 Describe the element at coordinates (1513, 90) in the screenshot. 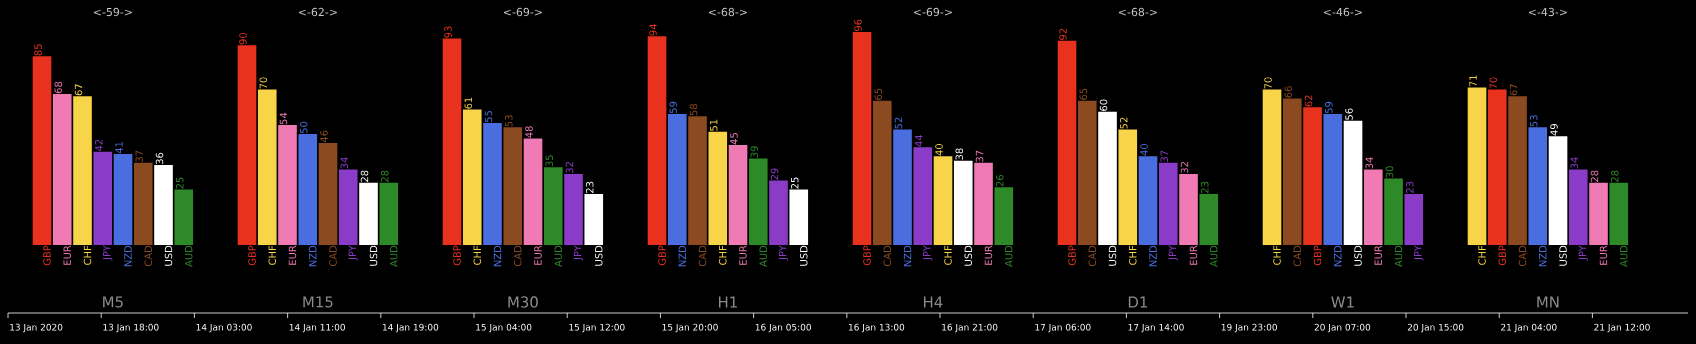

I see `data-label: 67` at that location.